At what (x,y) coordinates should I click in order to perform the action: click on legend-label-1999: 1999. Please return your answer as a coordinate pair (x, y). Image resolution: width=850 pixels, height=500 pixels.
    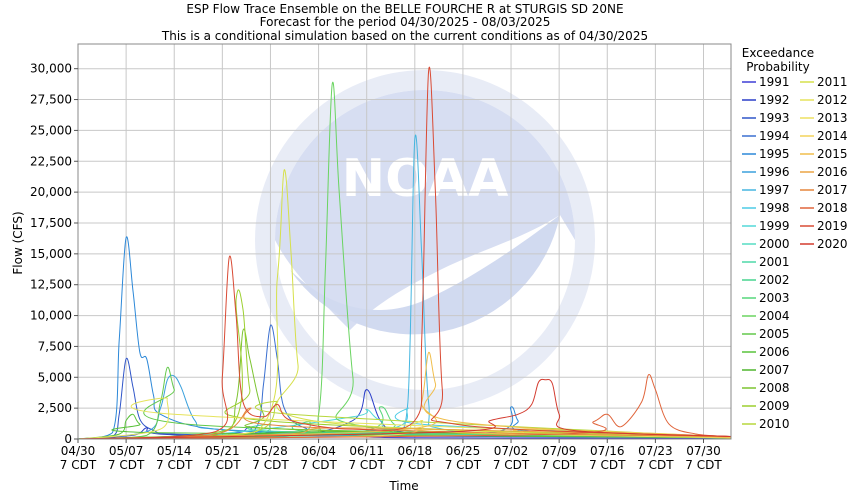
    Looking at the image, I should click on (774, 226).